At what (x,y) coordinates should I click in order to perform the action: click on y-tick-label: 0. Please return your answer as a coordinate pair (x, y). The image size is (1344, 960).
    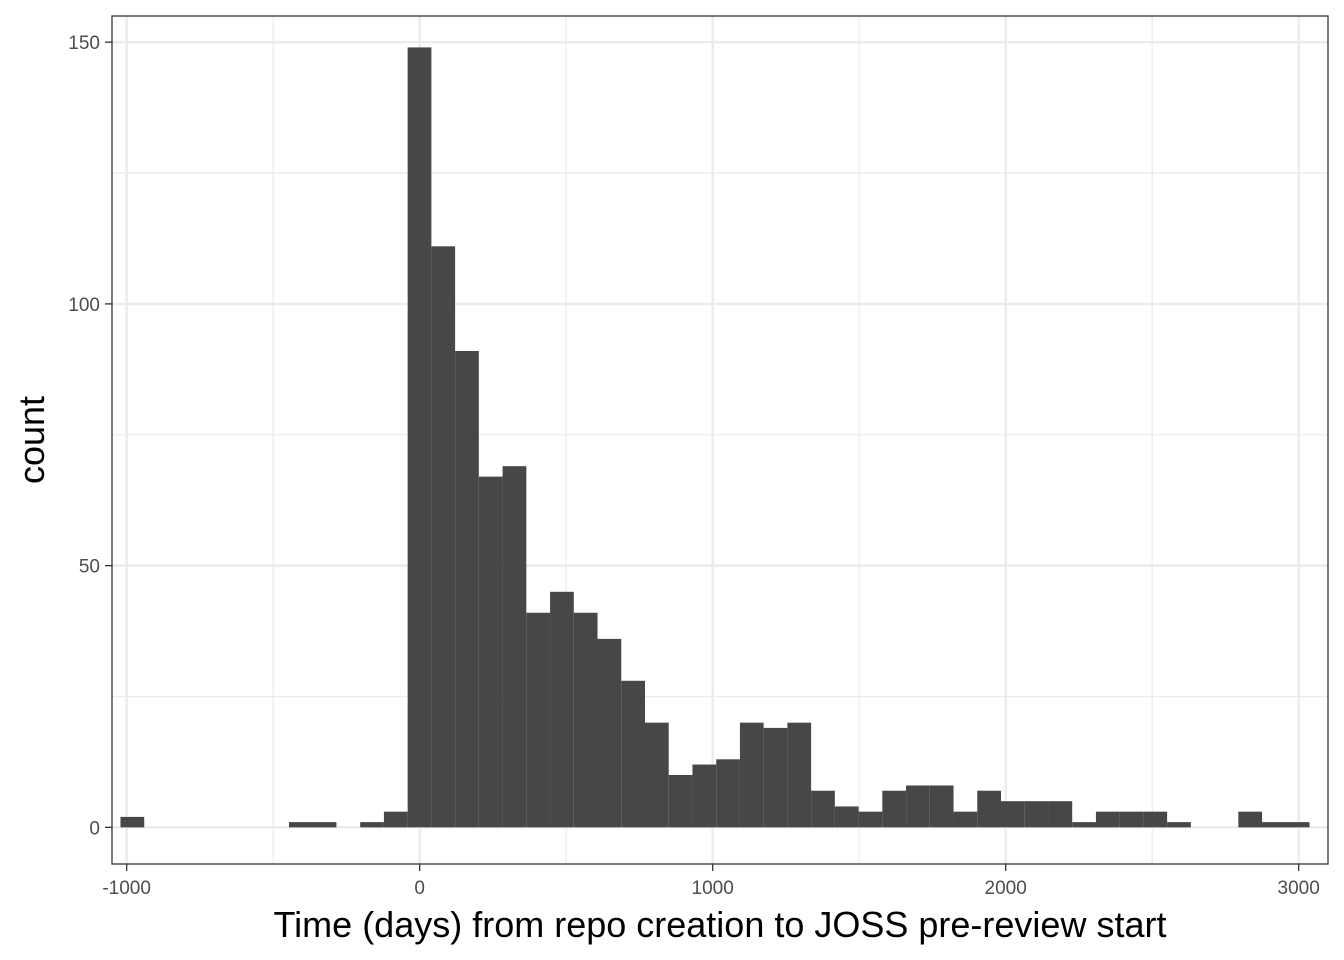
    Looking at the image, I should click on (94, 828).